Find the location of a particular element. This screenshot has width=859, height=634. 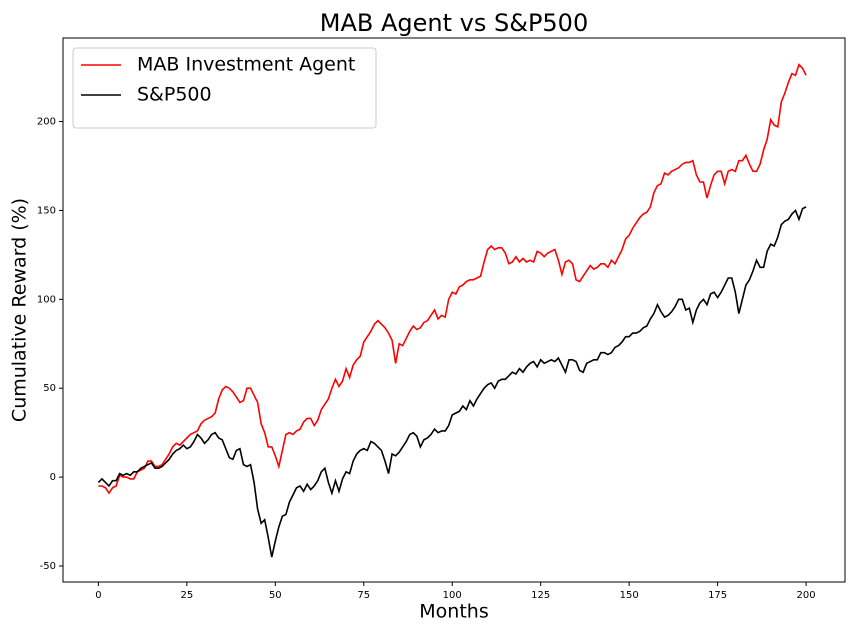

y-tick-label: -50 is located at coordinates (48, 566).